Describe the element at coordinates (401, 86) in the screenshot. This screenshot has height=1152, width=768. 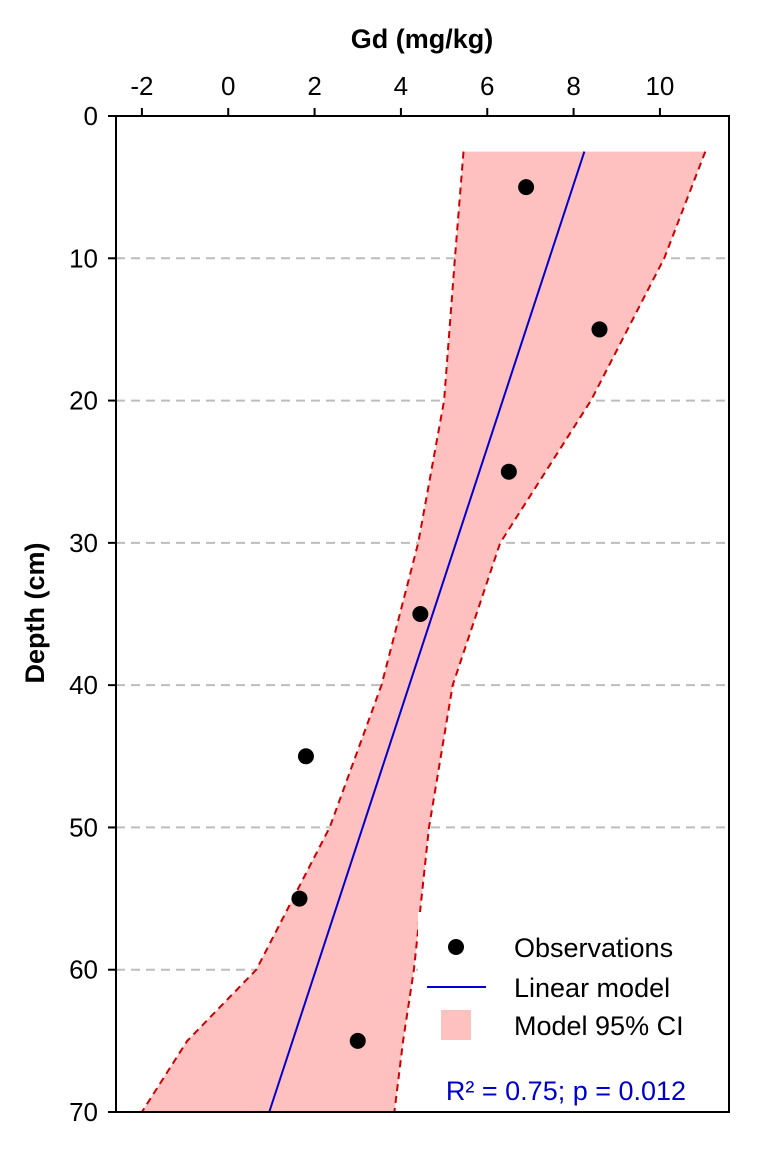
I see `x-tick-label: 4` at that location.